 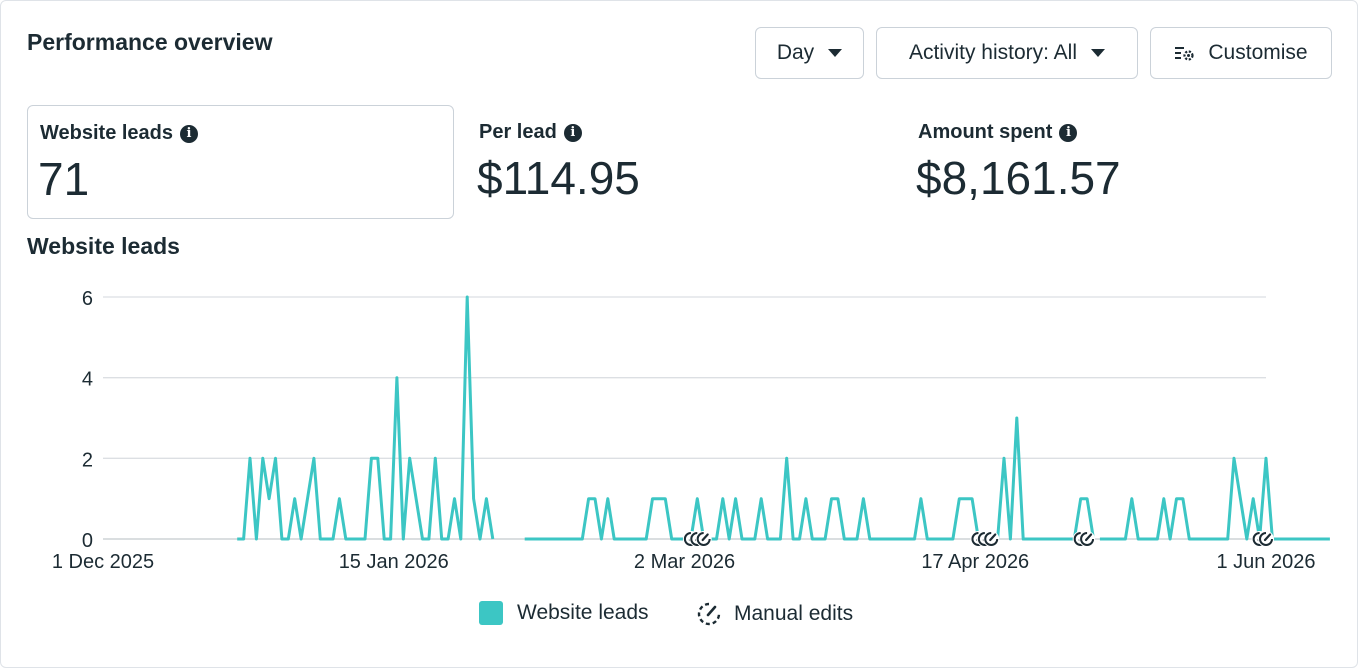 What do you see at coordinates (150, 42) in the screenshot?
I see `page-title: Performance overview` at bounding box center [150, 42].